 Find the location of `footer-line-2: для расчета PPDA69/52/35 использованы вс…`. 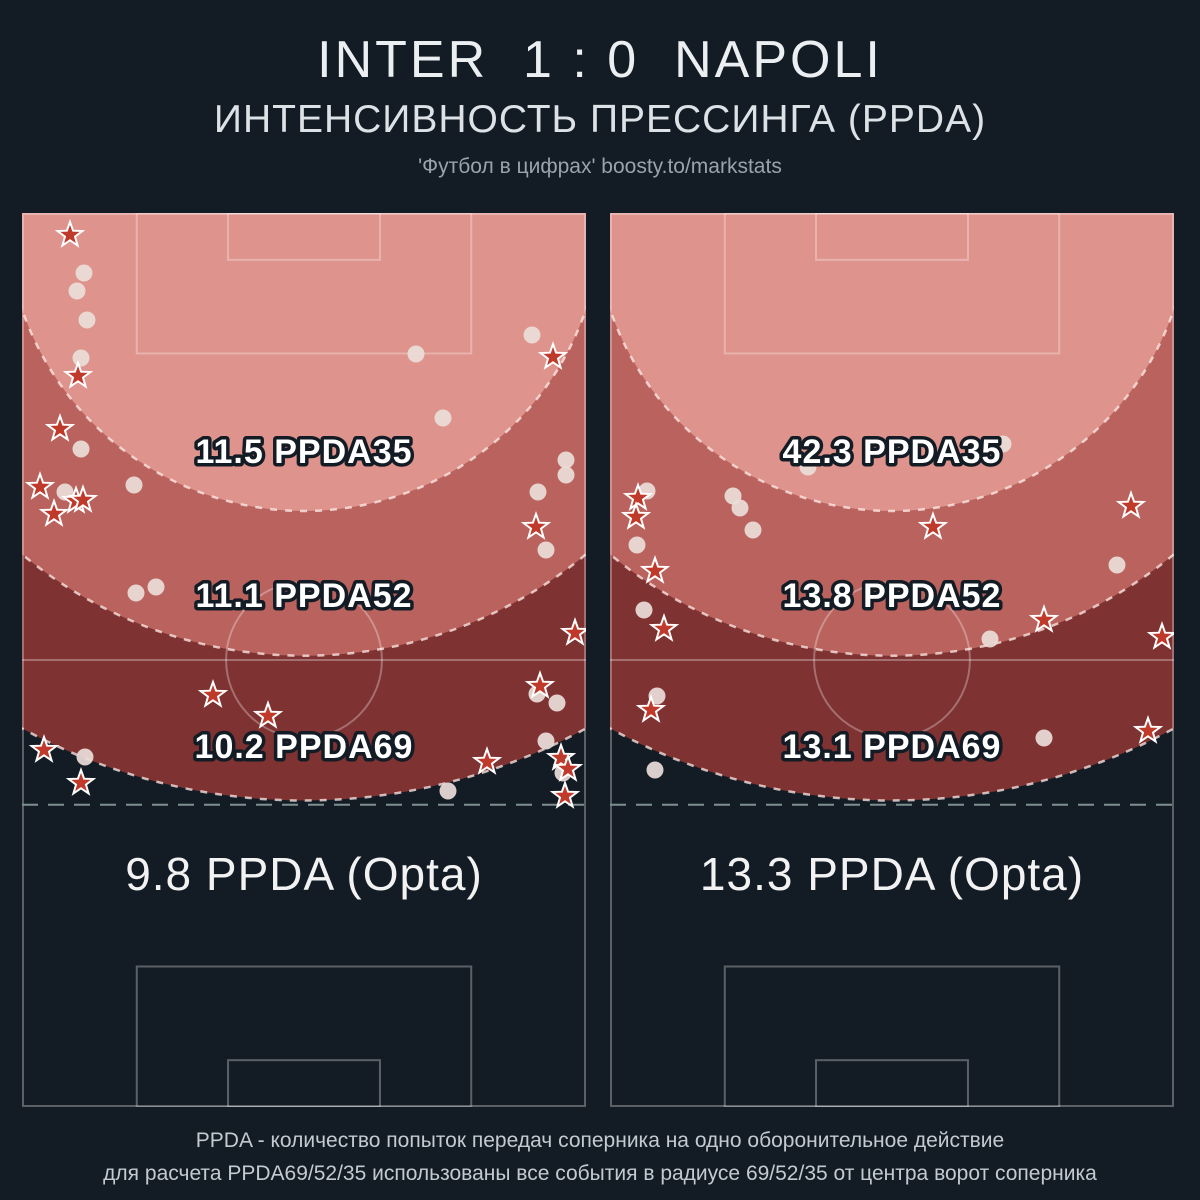

footer-line-2: для расчета PPDA69/52/35 использованы вс… is located at coordinates (600, 1173).